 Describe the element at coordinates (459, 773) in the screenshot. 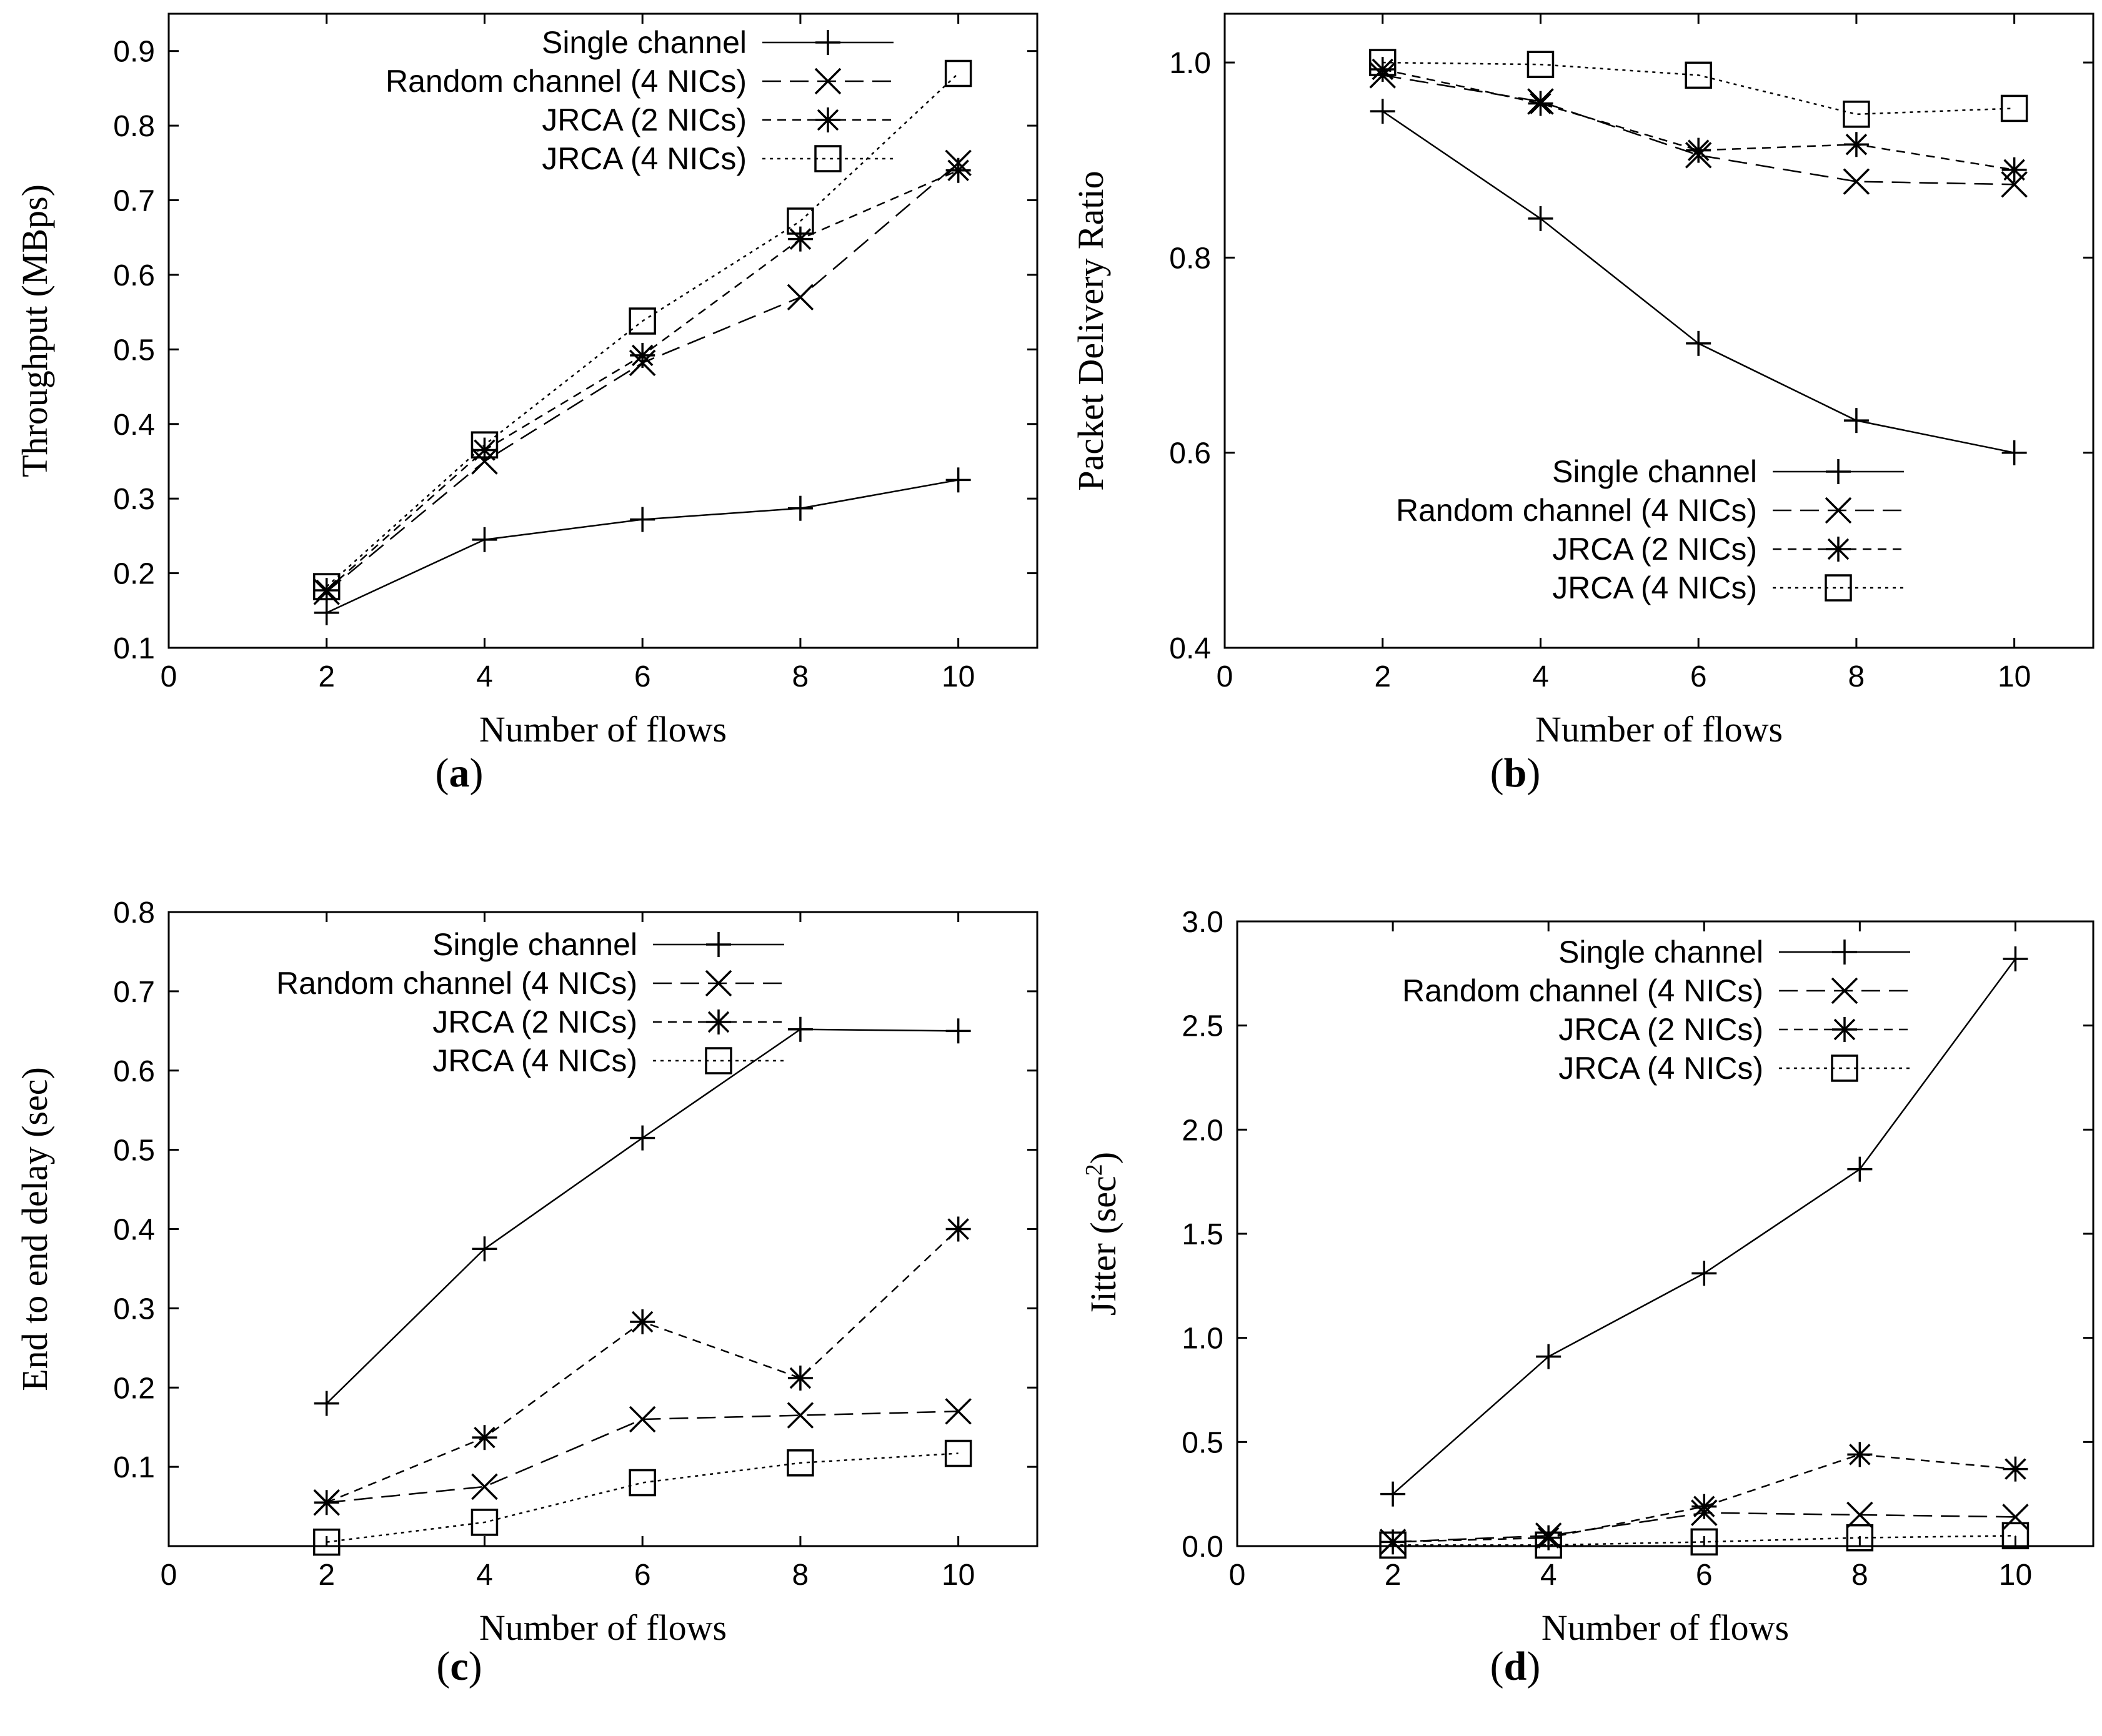

I see `caption-a: (a)` at that location.